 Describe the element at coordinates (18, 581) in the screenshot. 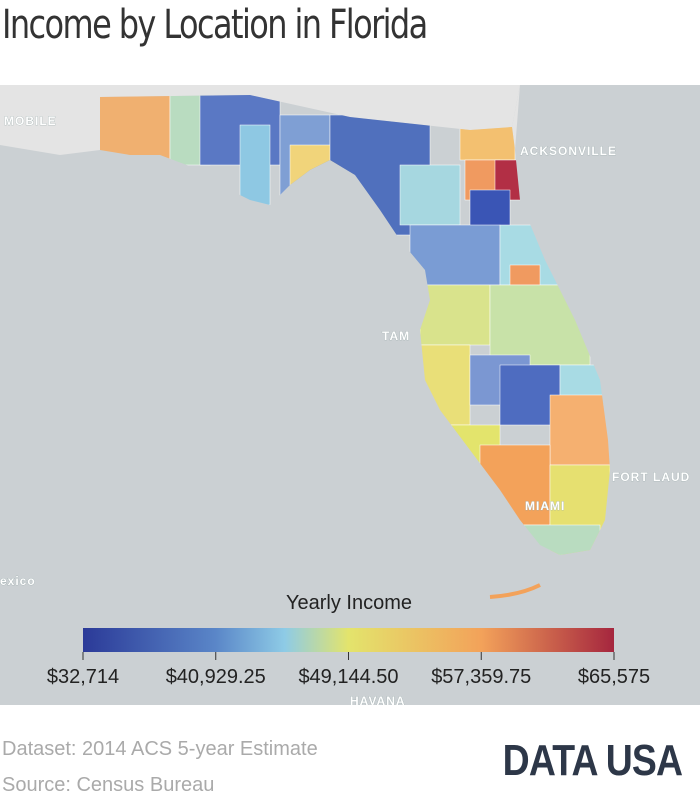

I see `place-label: exico` at that location.